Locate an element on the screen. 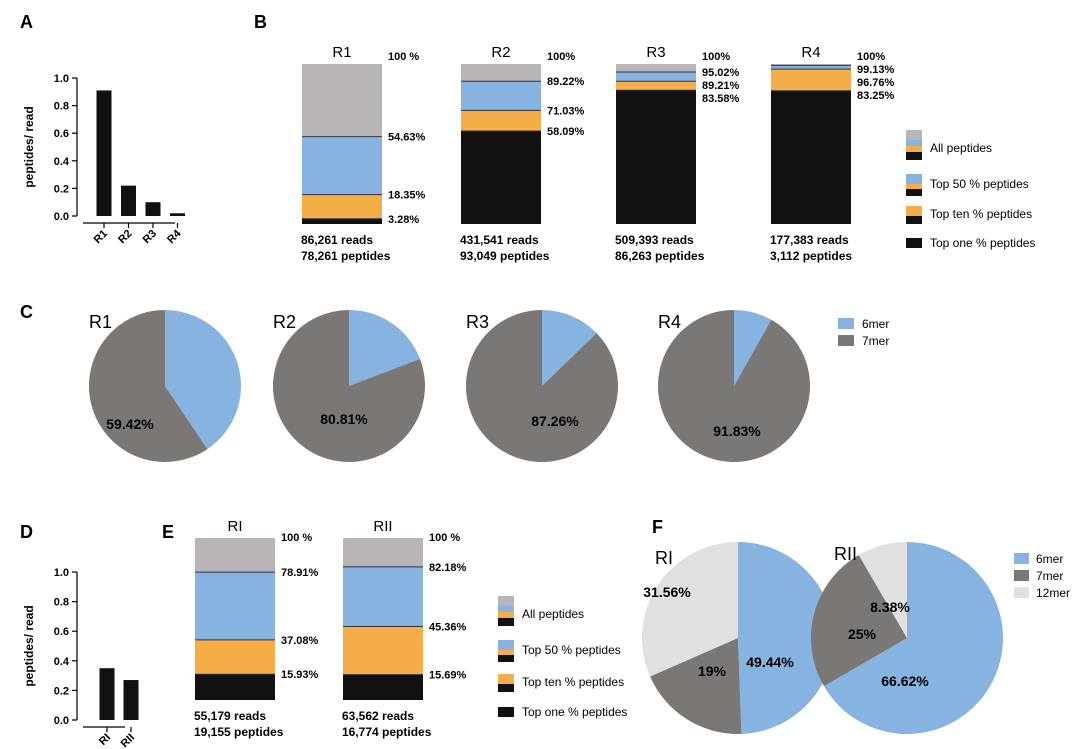 The image size is (1080, 749). a-y-tick-label: 0.2 is located at coordinates (61, 189).